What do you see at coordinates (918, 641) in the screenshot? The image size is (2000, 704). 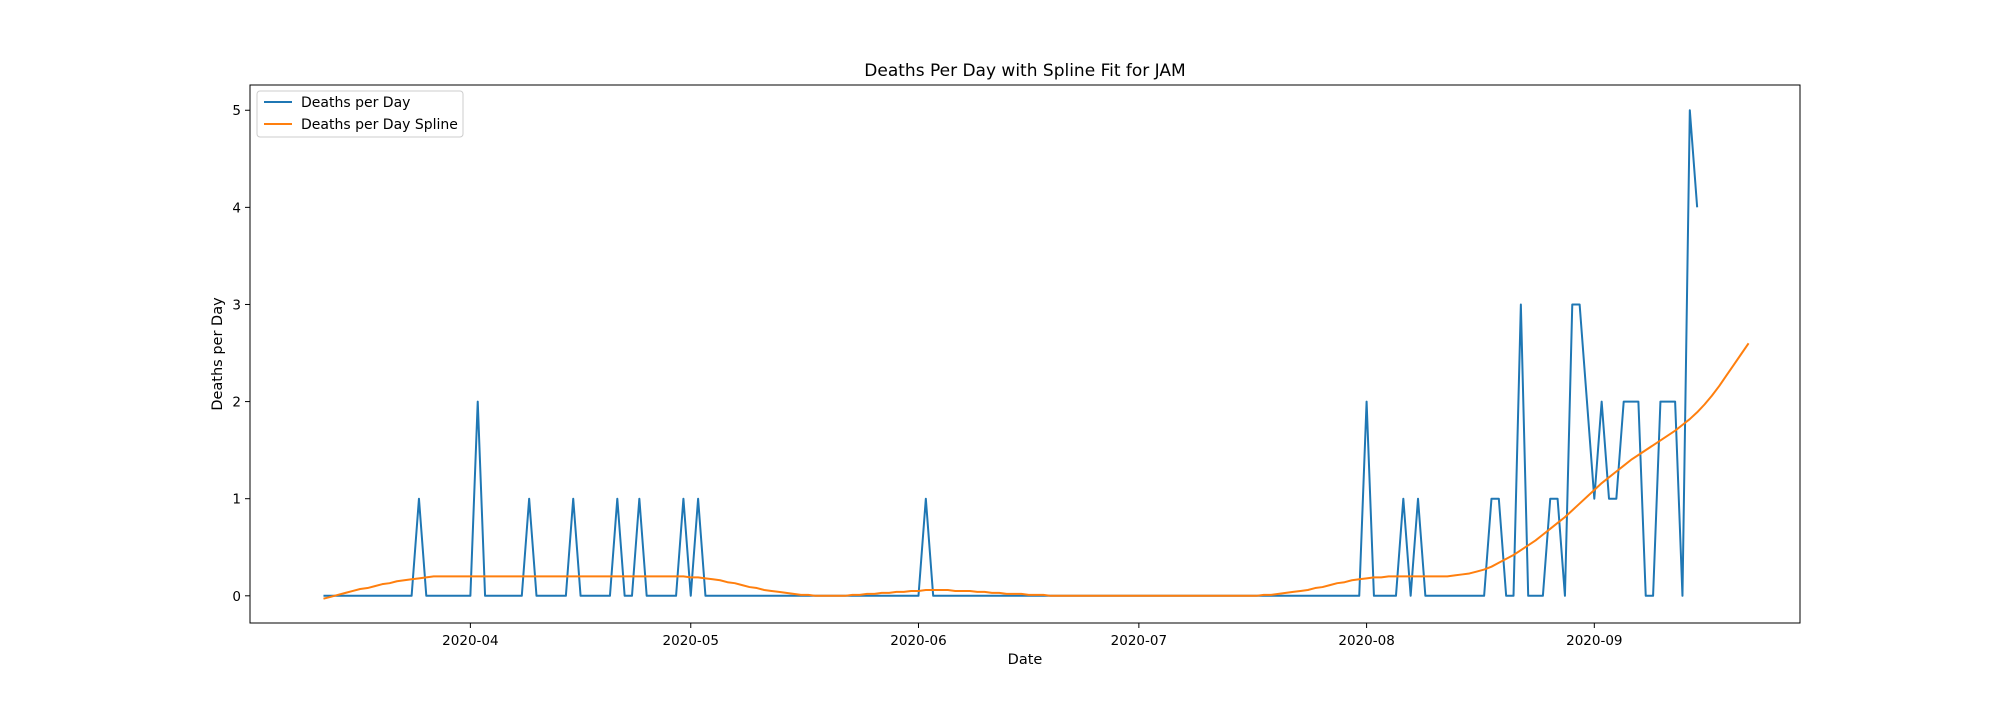 I see `x-tick-label: 2020-06` at bounding box center [918, 641].